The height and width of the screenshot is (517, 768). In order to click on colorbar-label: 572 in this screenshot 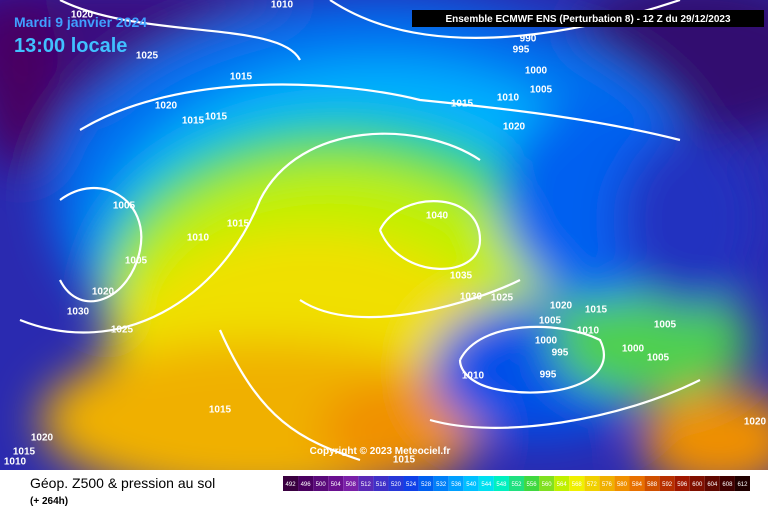, I will do `click(592, 485)`.